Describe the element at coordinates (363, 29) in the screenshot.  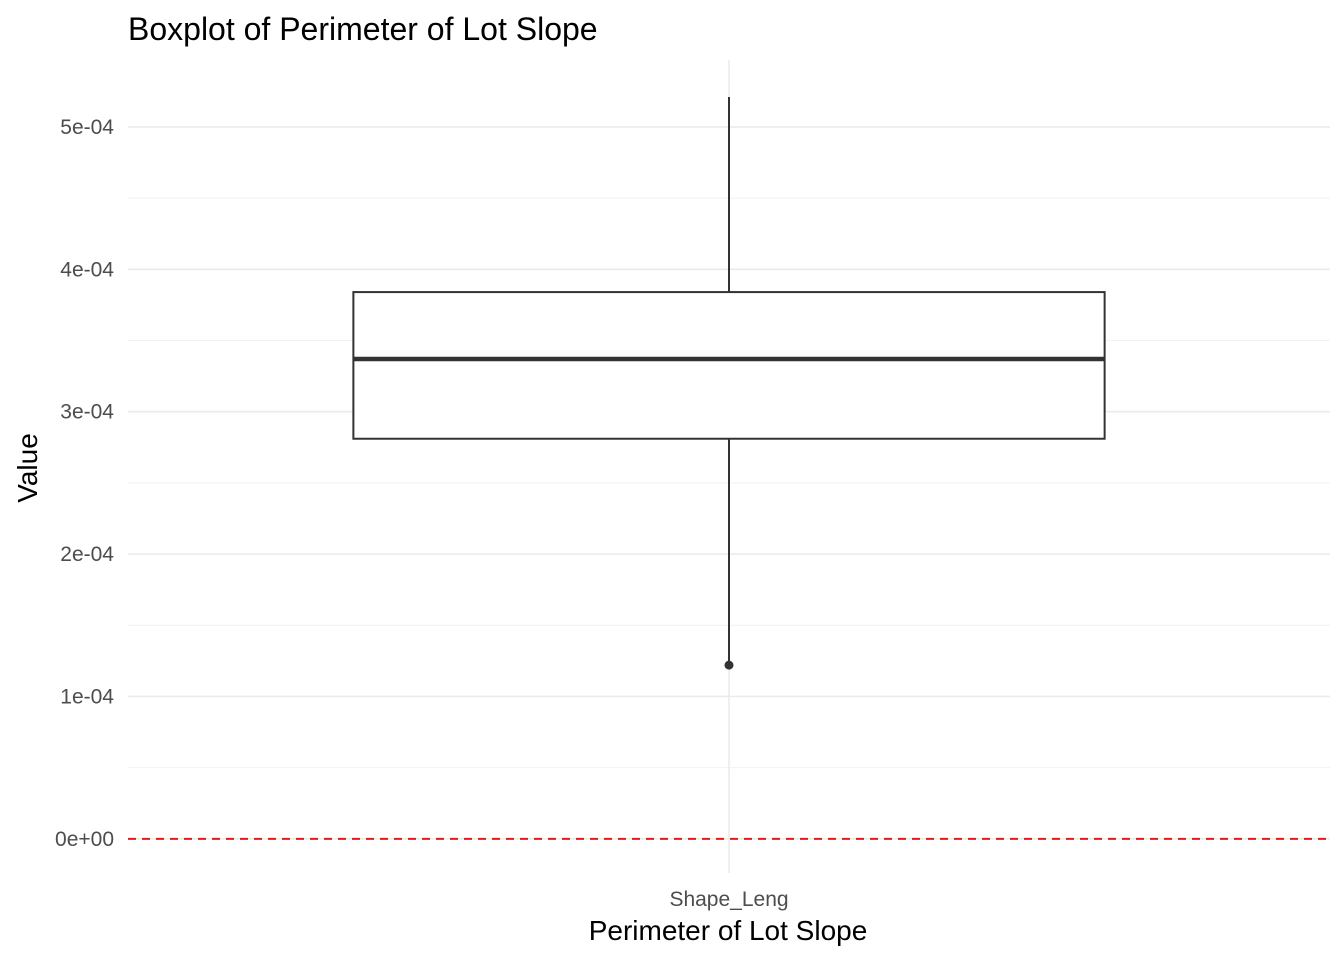
I see `chart-title: Boxplot of Perimeter of Lot Slope` at that location.